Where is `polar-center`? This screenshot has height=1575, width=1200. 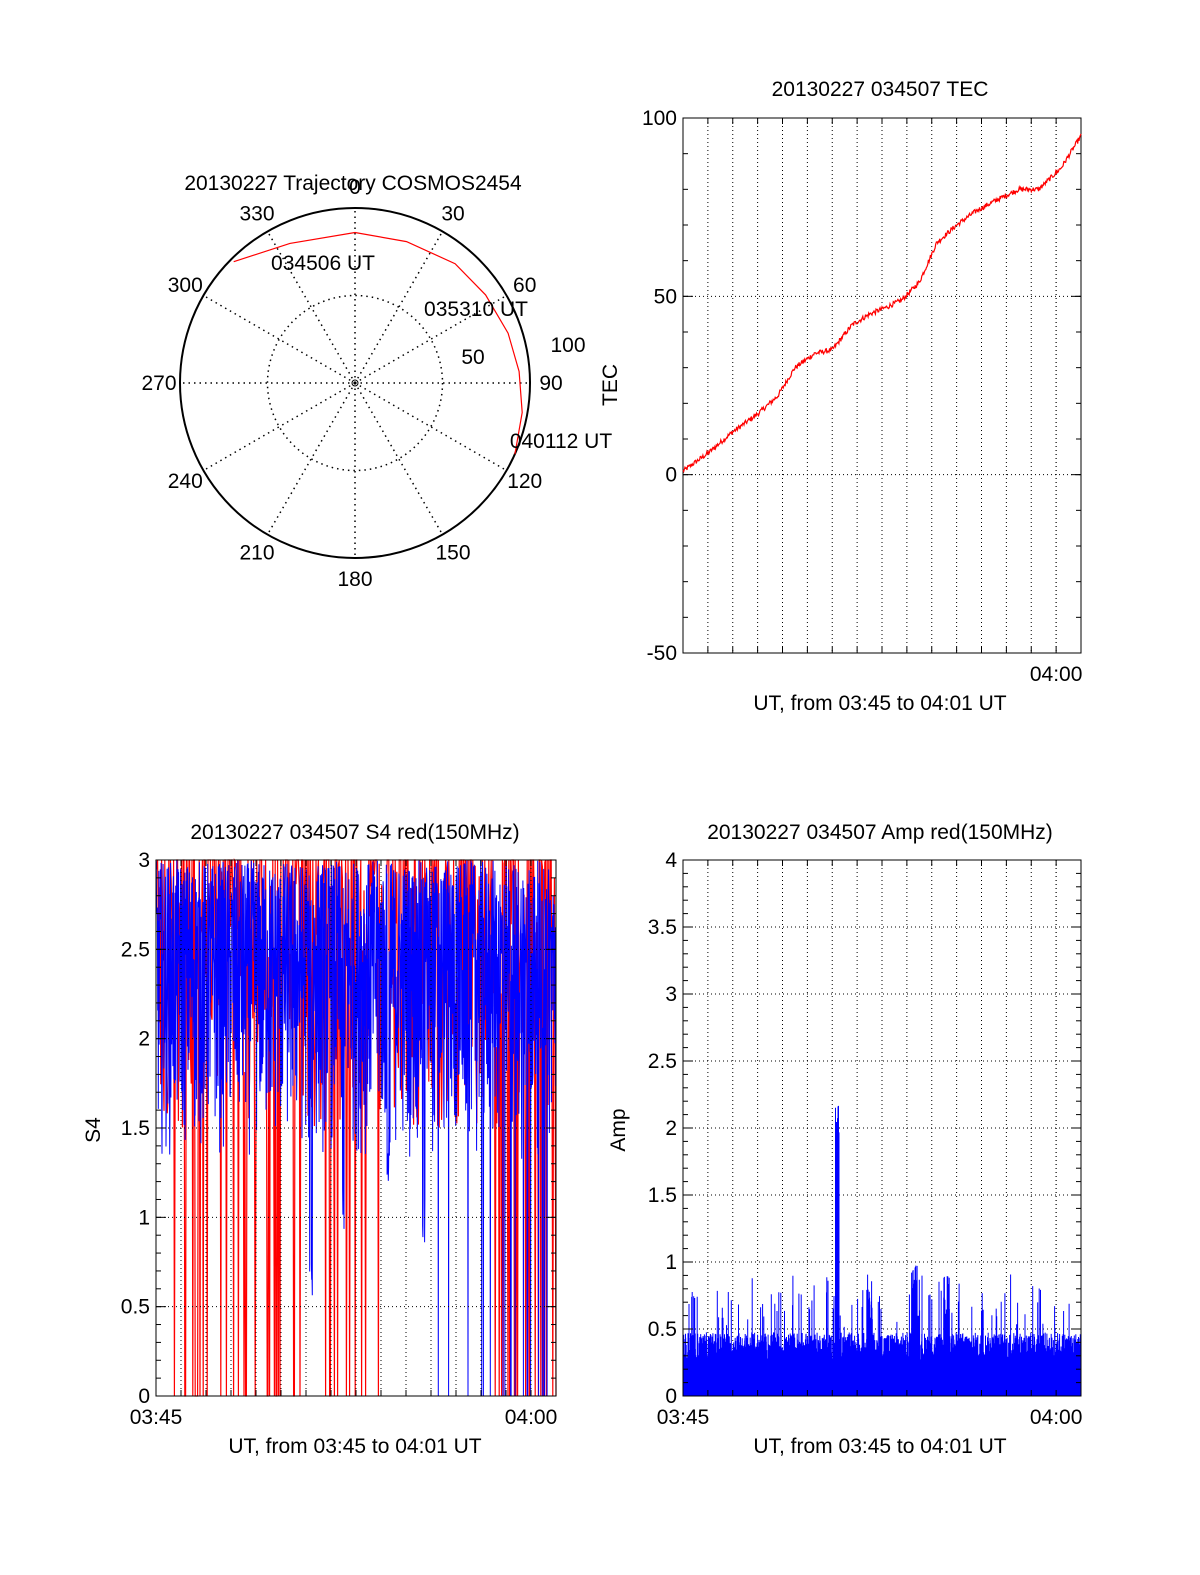 polar-center is located at coordinates (355, 383).